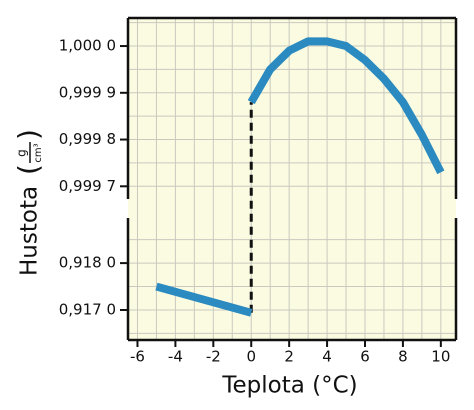 The width and height of the screenshot is (474, 410). Describe the element at coordinates (87, 46) in the screenshot. I see `y-tick-label: 1,000 0` at that location.